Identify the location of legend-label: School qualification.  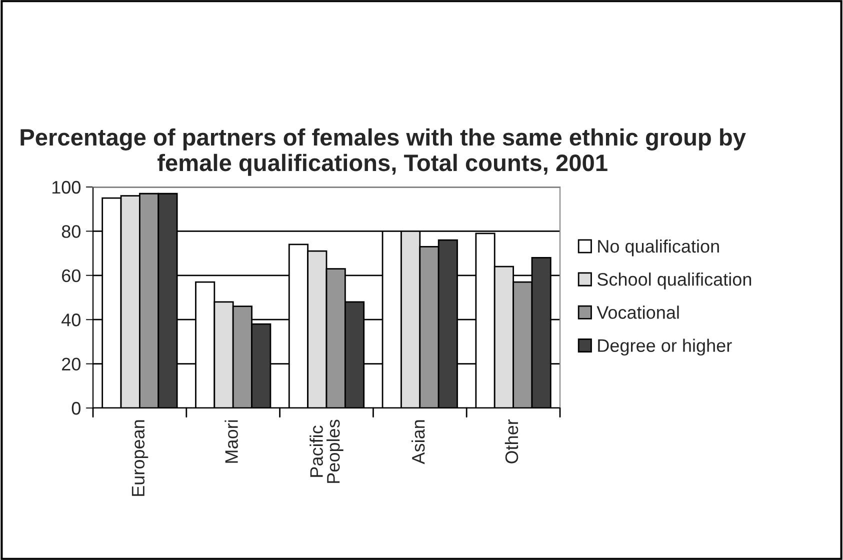
(674, 281).